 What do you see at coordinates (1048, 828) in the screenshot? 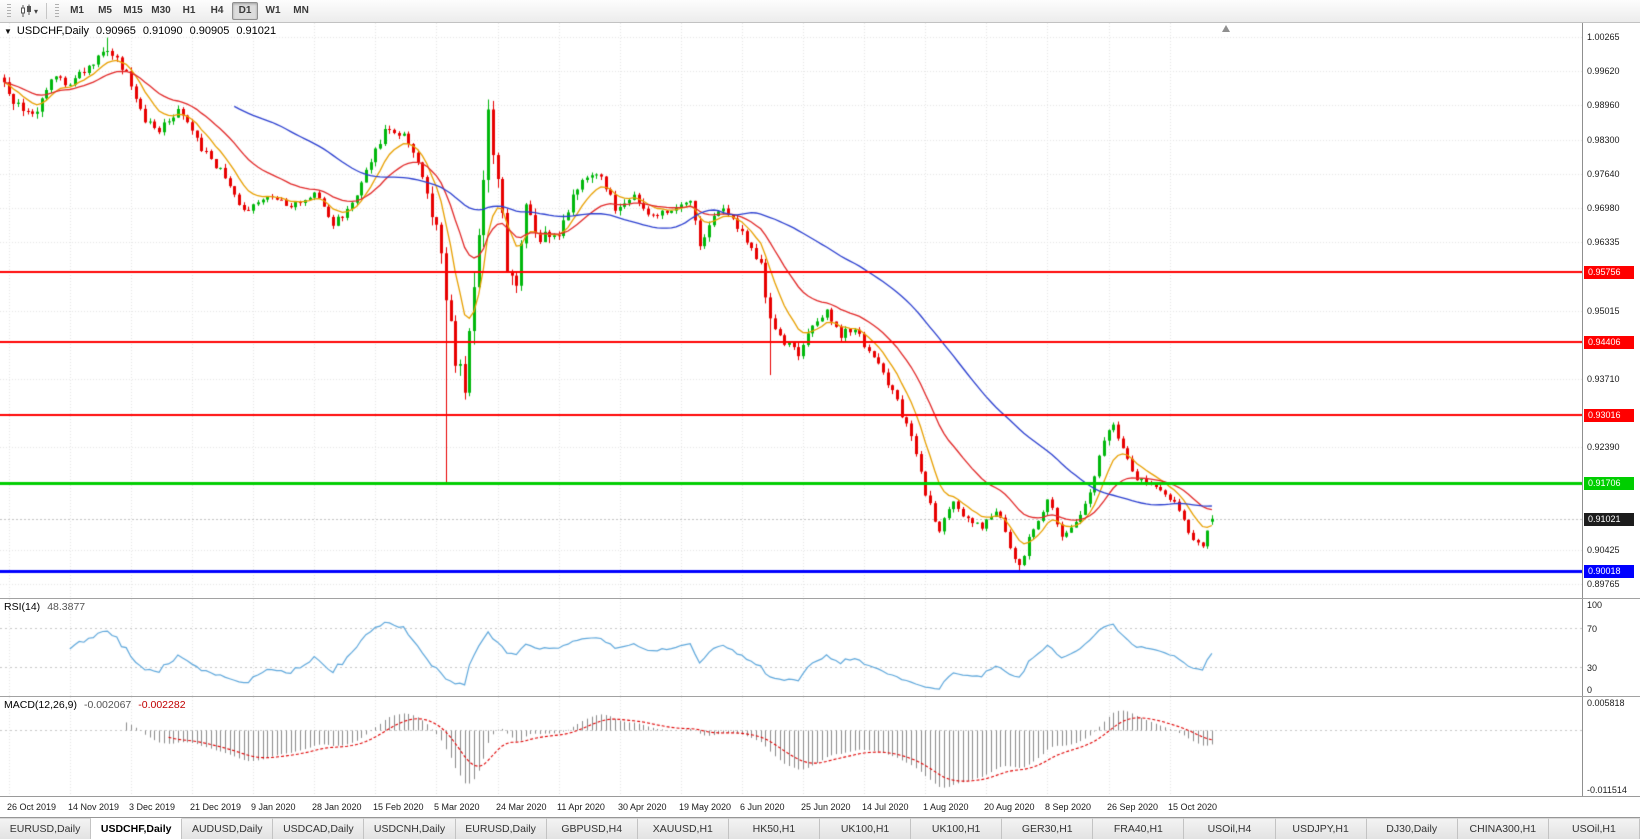
I see `chart-tab-ger30-h1: GER30,H1` at bounding box center [1048, 828].